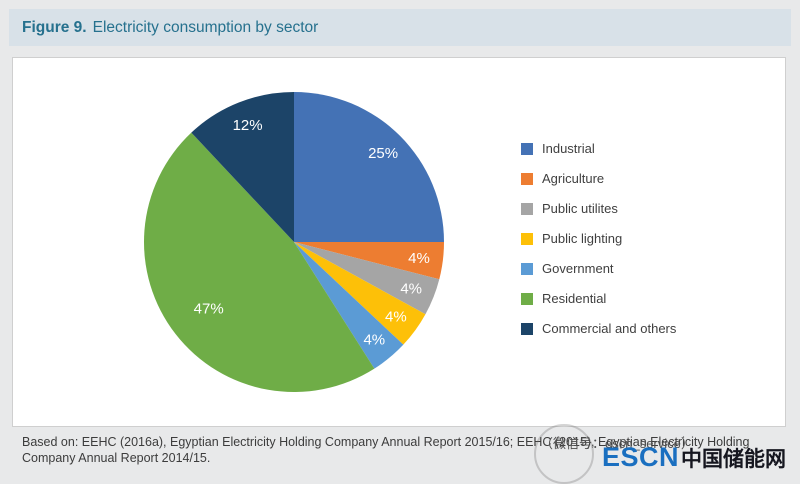 This screenshot has height=484, width=800. What do you see at coordinates (248, 125) in the screenshot?
I see `pie-label-commercial-and-others: 12%` at bounding box center [248, 125].